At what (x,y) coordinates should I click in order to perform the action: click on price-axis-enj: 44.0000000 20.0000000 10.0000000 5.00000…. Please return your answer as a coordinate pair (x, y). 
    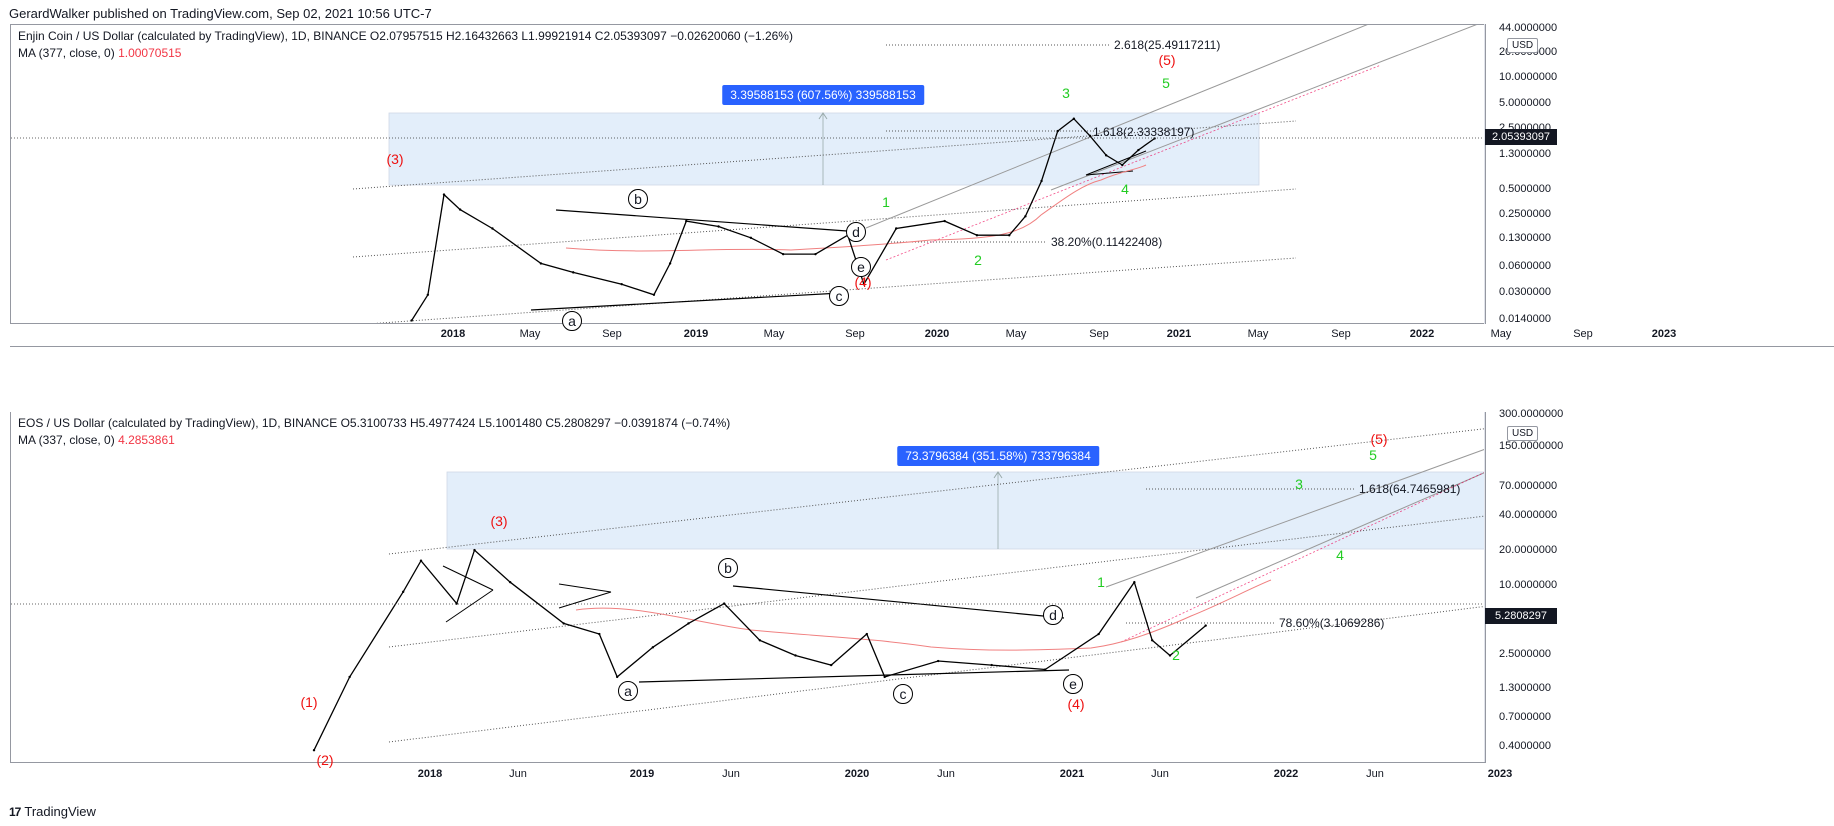
    Looking at the image, I should click on (1659, 173).